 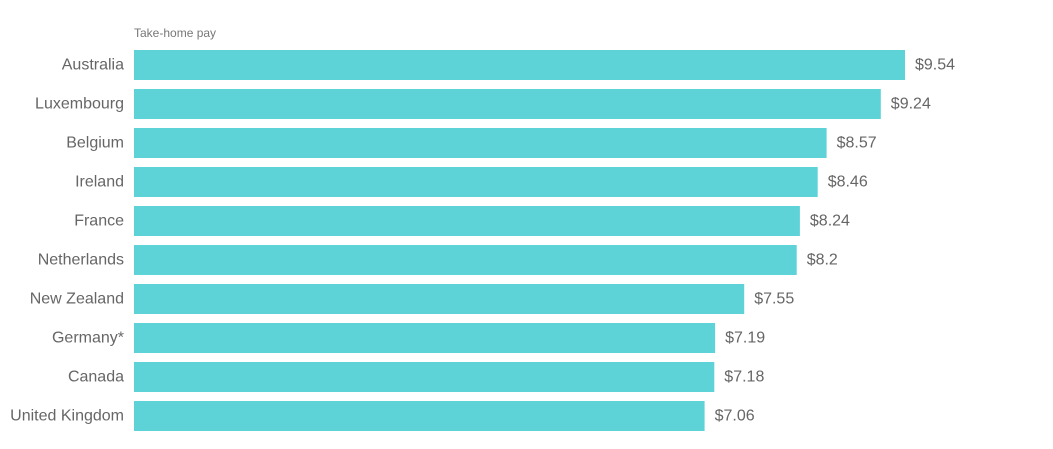 What do you see at coordinates (935, 65) in the screenshot?
I see `value-label-0: $9.54` at bounding box center [935, 65].